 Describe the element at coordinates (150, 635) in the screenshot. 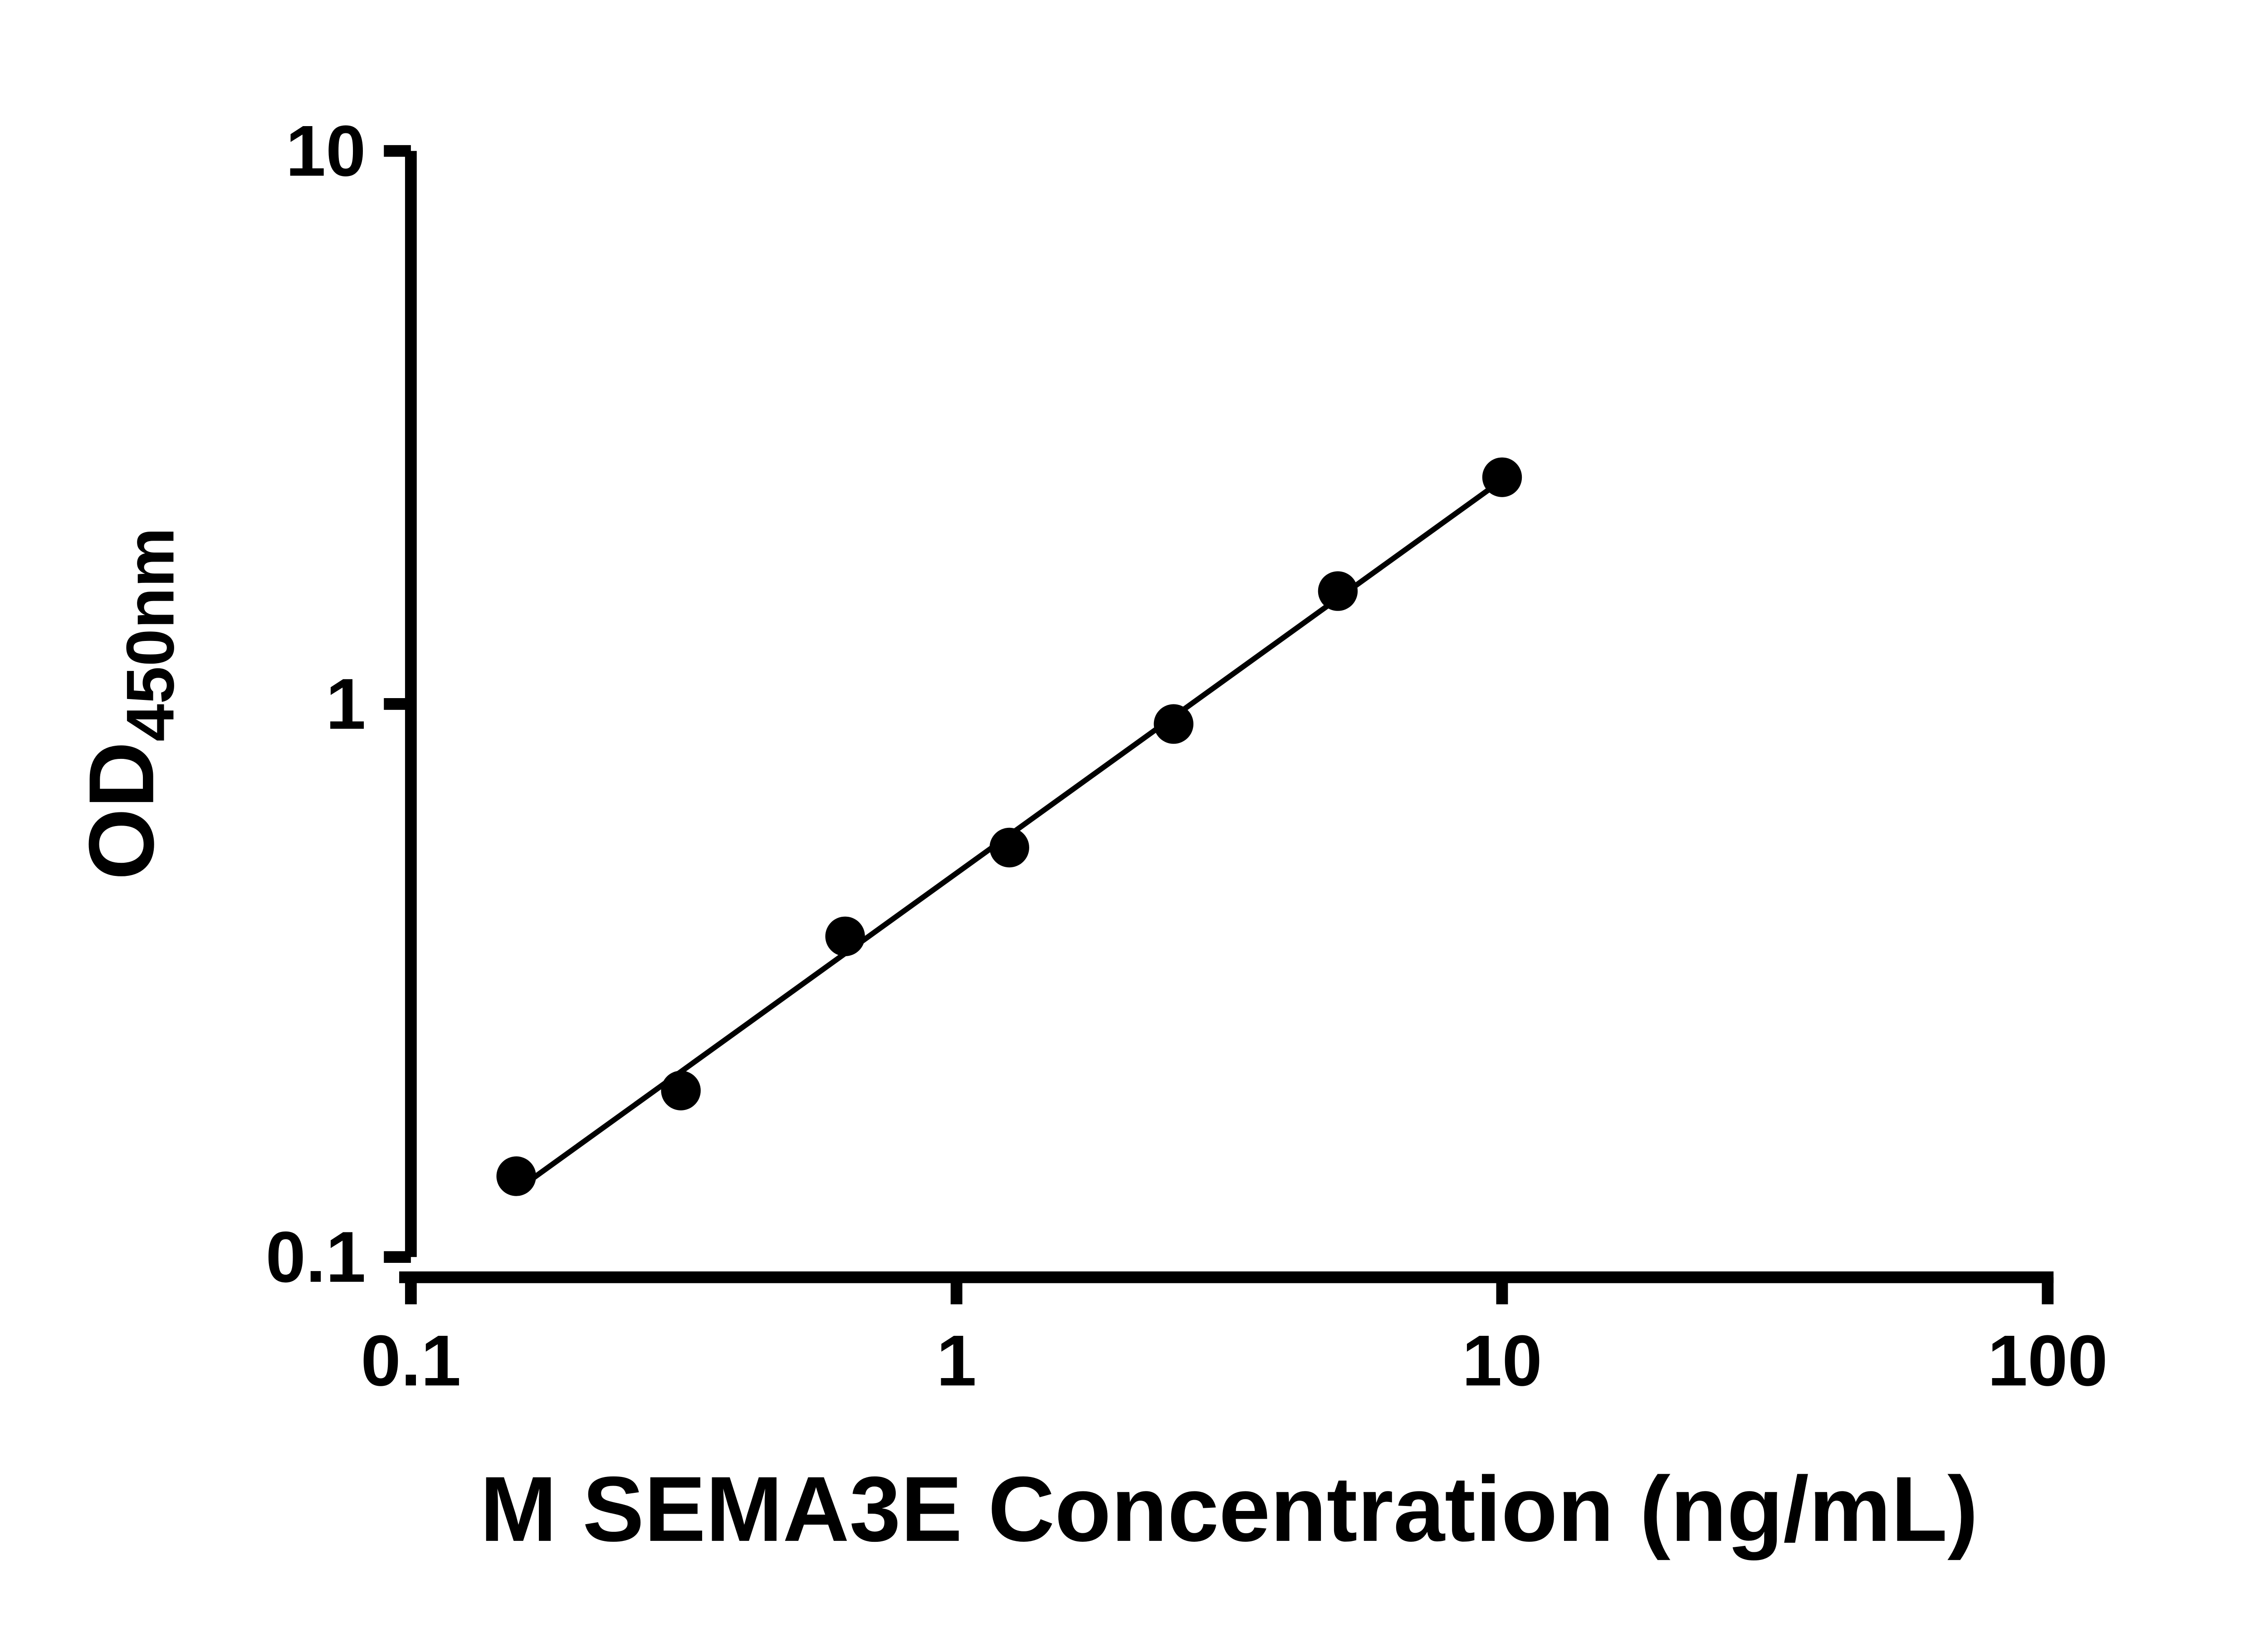

I see `y-axis-title-subscript: 450nm` at that location.